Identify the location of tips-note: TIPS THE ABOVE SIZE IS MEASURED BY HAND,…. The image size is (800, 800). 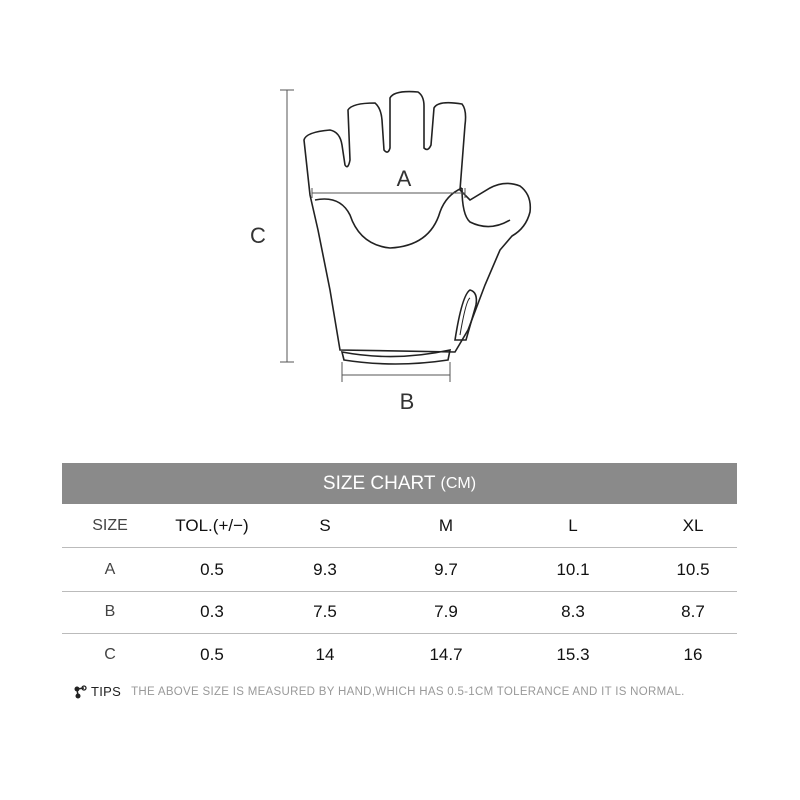
(379, 691).